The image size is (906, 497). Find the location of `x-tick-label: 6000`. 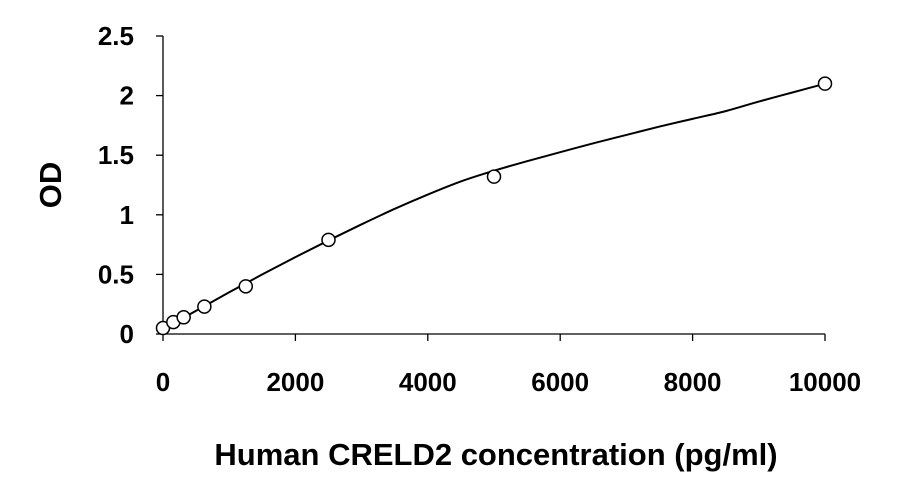

x-tick-label: 6000 is located at coordinates (560, 382).